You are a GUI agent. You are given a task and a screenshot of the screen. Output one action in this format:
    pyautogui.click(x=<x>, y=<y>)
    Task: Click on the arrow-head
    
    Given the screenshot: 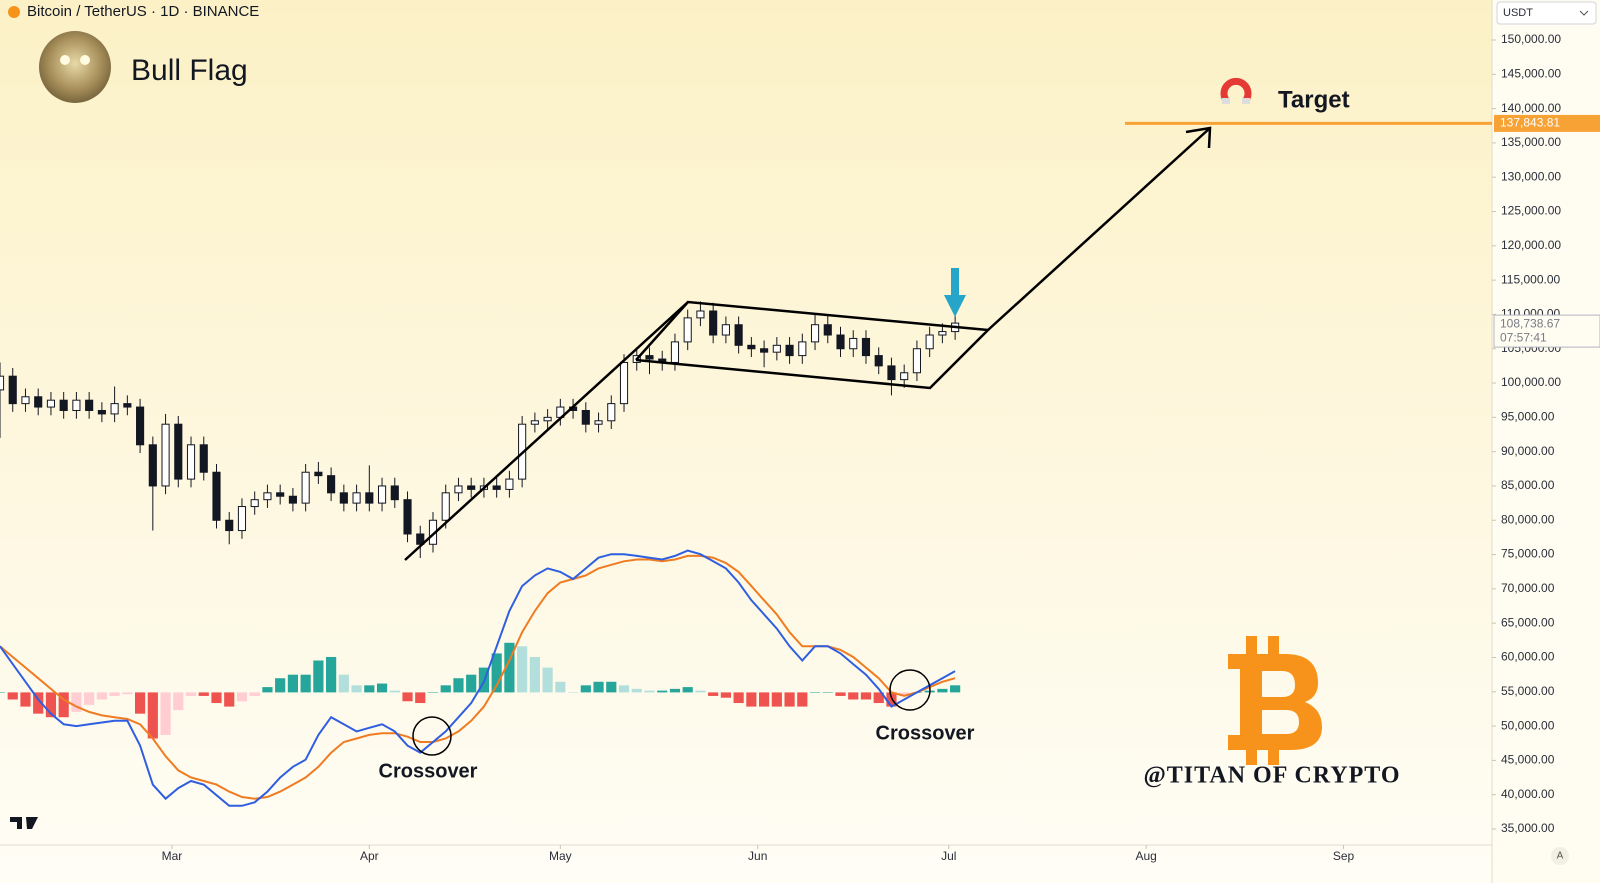 What is the action you would take?
    pyautogui.click(x=1198, y=137)
    